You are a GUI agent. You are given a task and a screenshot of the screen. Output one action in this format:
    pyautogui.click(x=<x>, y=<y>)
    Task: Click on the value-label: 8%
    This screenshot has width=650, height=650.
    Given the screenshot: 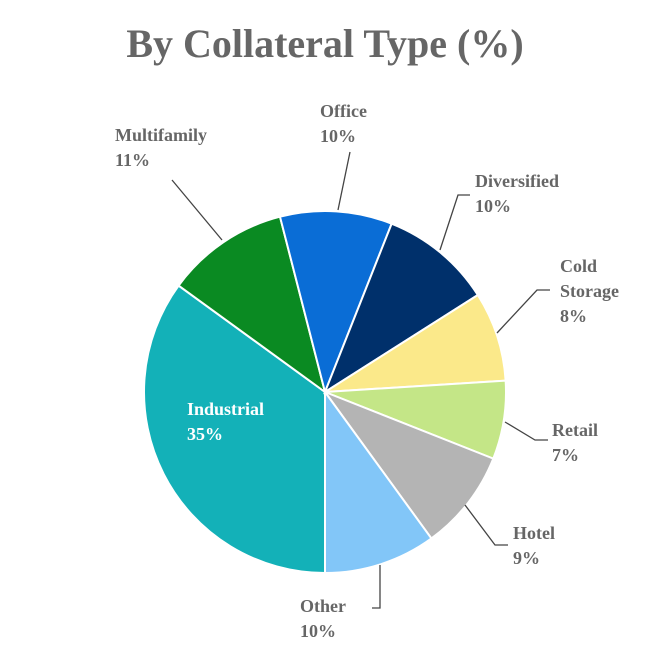 What is the action you would take?
    pyautogui.click(x=573, y=316)
    